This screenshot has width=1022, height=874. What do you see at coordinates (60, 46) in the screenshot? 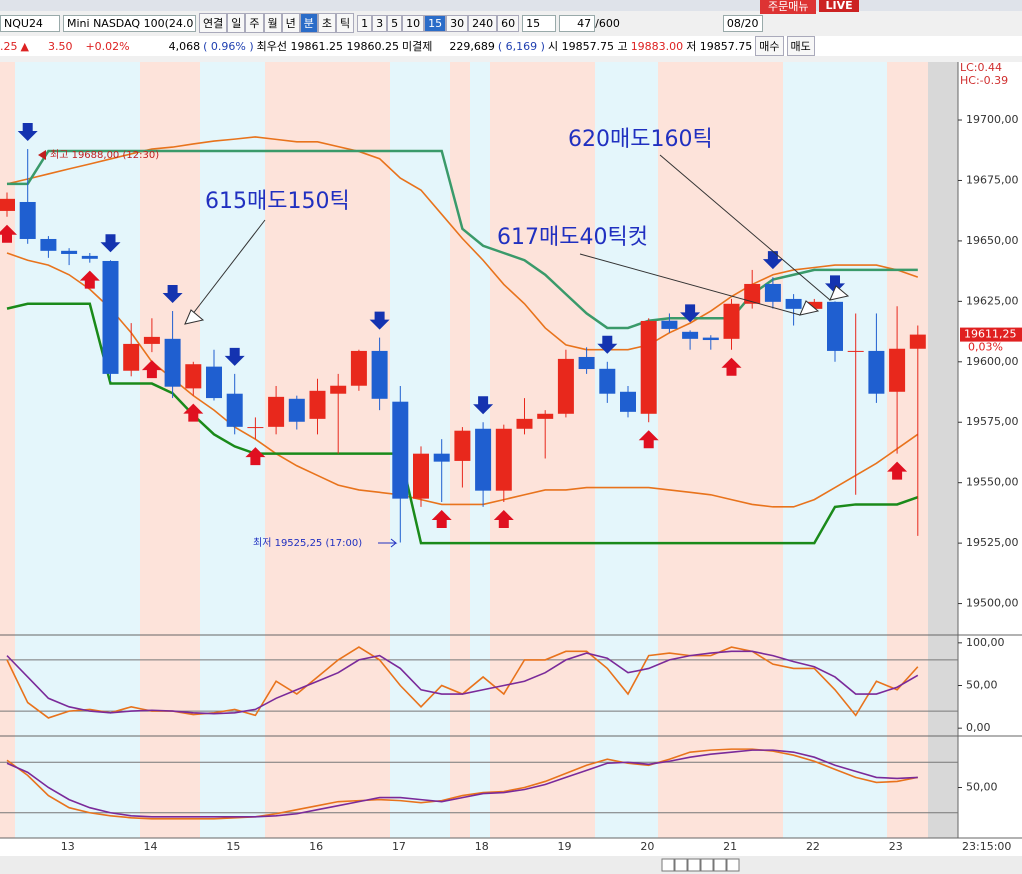
I see `change: 3.50` at bounding box center [60, 46].